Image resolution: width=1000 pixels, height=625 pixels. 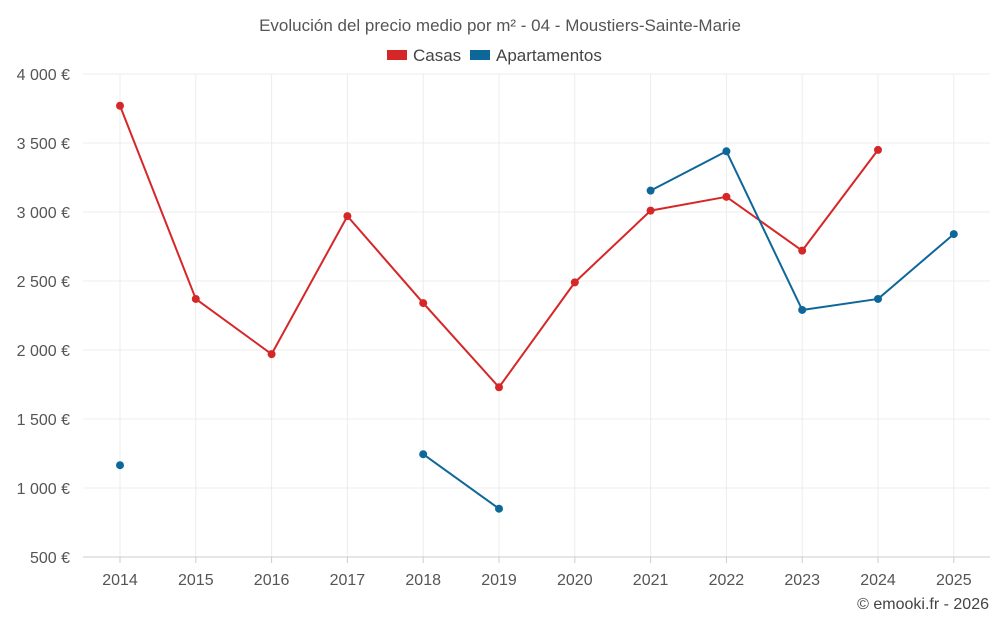 What do you see at coordinates (437, 55) in the screenshot?
I see `legend-label-casas: Casas` at bounding box center [437, 55].